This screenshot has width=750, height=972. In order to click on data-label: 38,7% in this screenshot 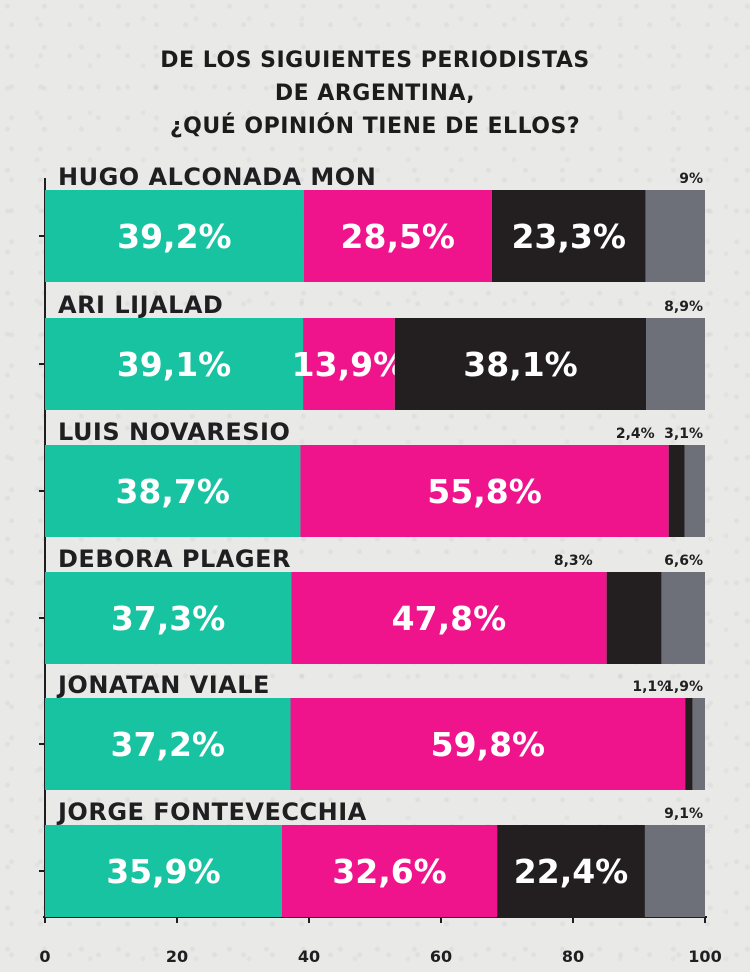, I will do `click(172, 491)`.